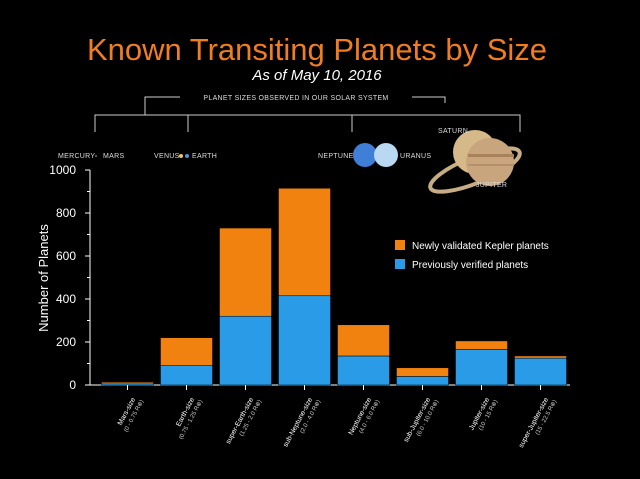  Describe the element at coordinates (365, 155) in the screenshot. I see `neptune-icon` at that location.